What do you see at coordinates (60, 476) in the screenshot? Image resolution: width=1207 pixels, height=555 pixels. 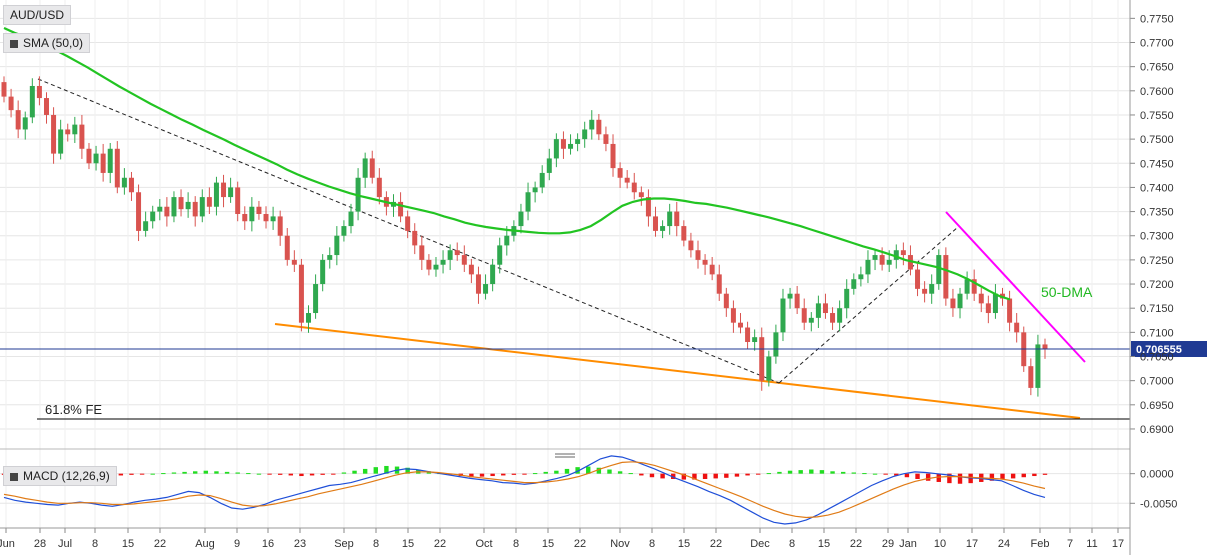 I see `macd-tag: MACD (12,26,9)` at bounding box center [60, 476].